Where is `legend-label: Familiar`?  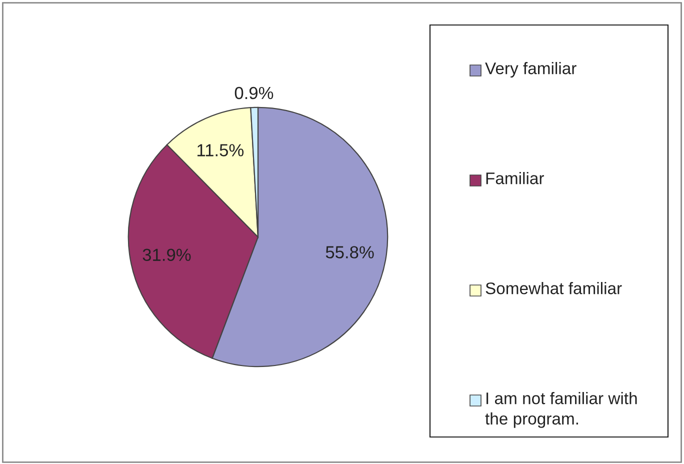
legend-label: Familiar is located at coordinates (515, 178).